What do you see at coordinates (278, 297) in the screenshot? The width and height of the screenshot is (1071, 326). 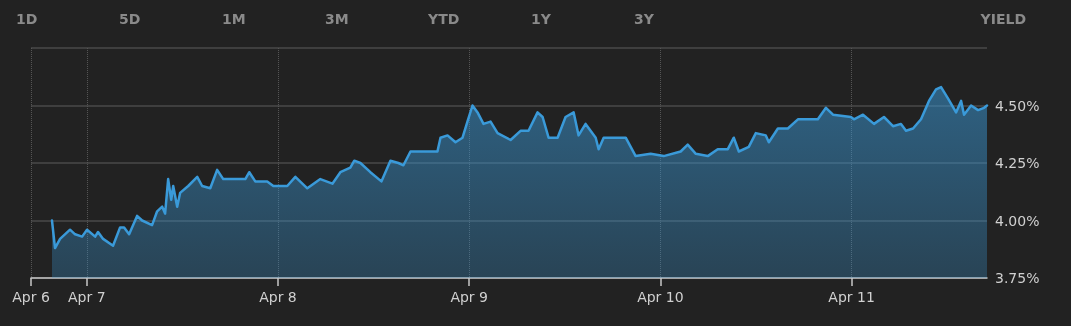 I see `x-tick-label: Apr 8` at bounding box center [278, 297].